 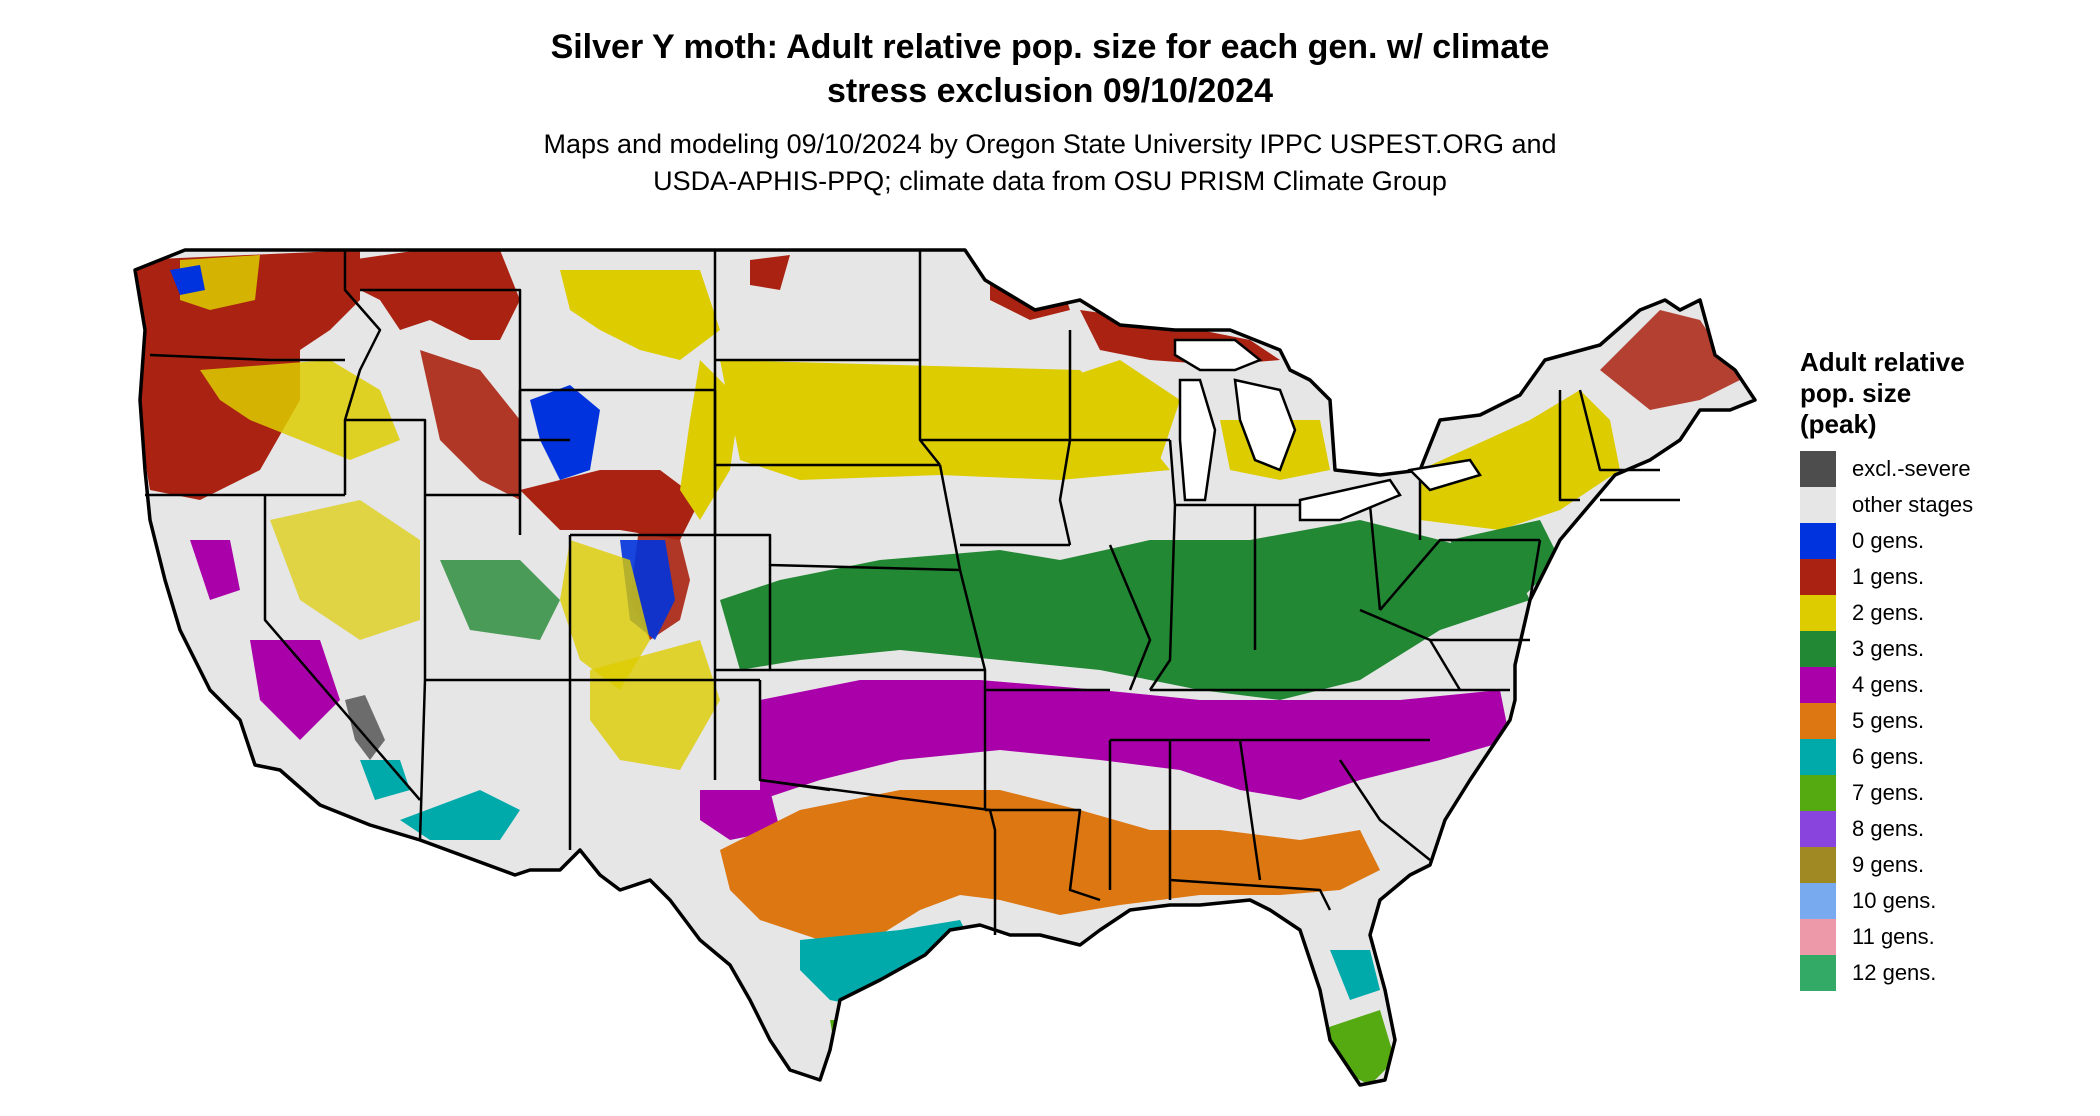 What do you see at coordinates (1945, 937) in the screenshot?
I see `legend-item: 11 gens.` at bounding box center [1945, 937].